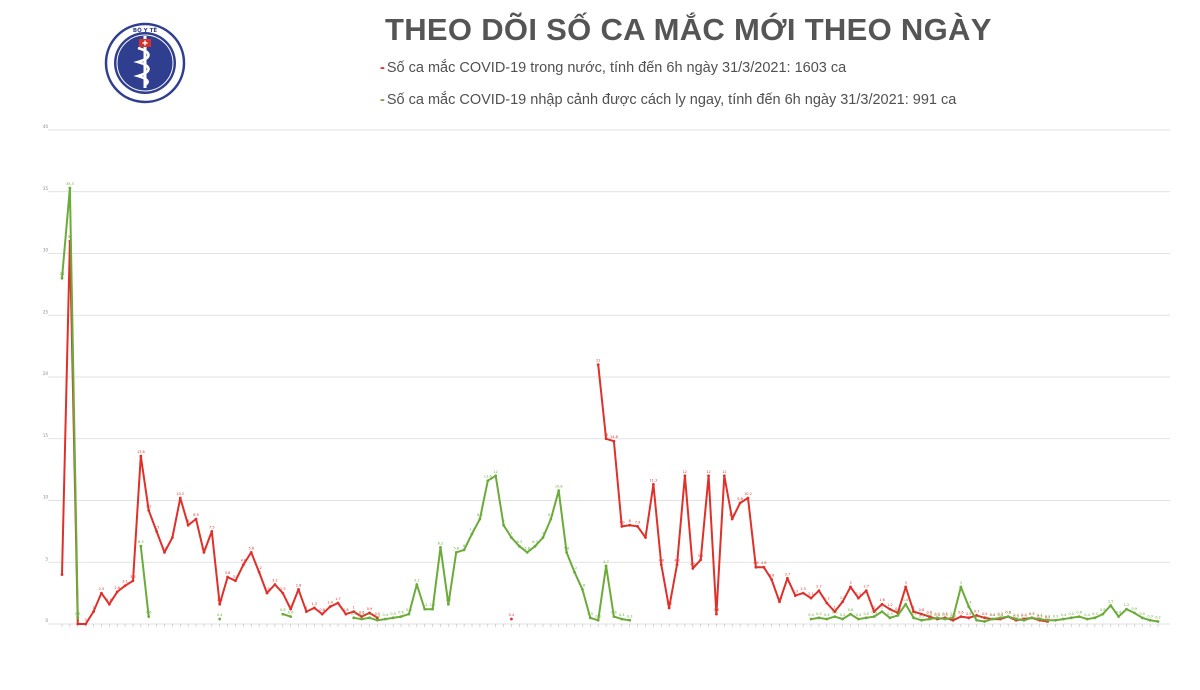 This screenshot has width=1200, height=690. I want to click on data-label: 2.8, so click(583, 585).